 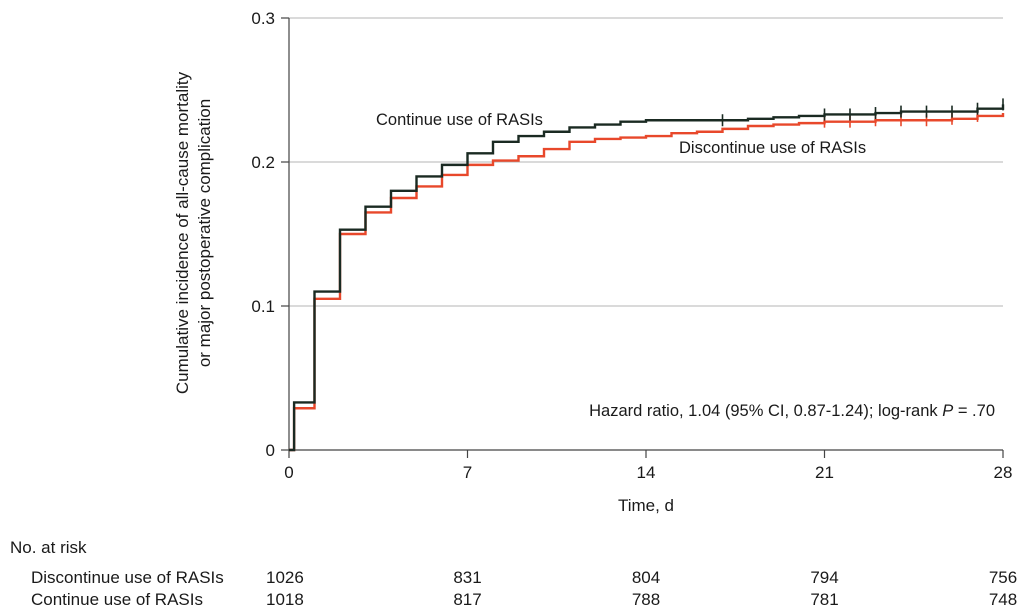 What do you see at coordinates (467, 472) in the screenshot?
I see `x-tick-label-1: 7` at bounding box center [467, 472].